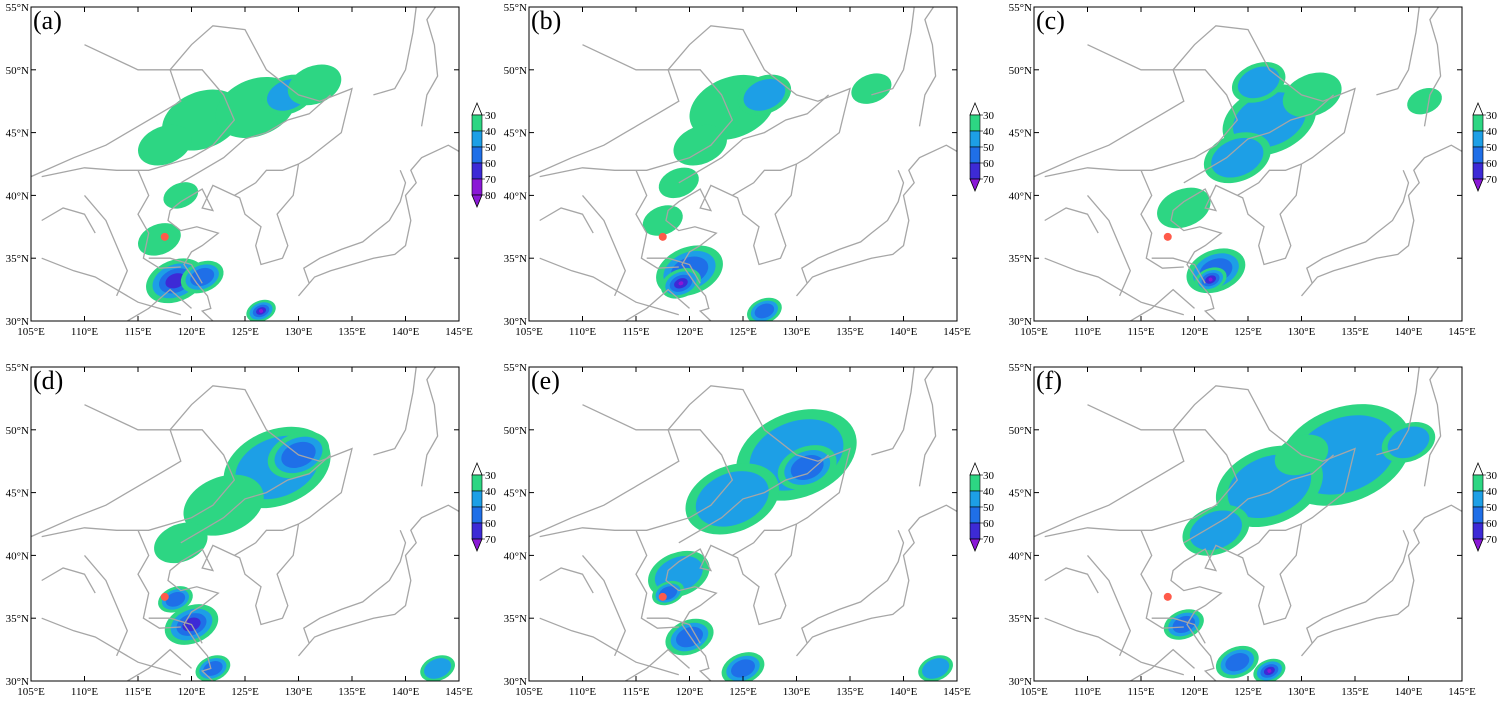 The height and width of the screenshot is (702, 1497). I want to click on panel-label: (d), so click(48, 380).